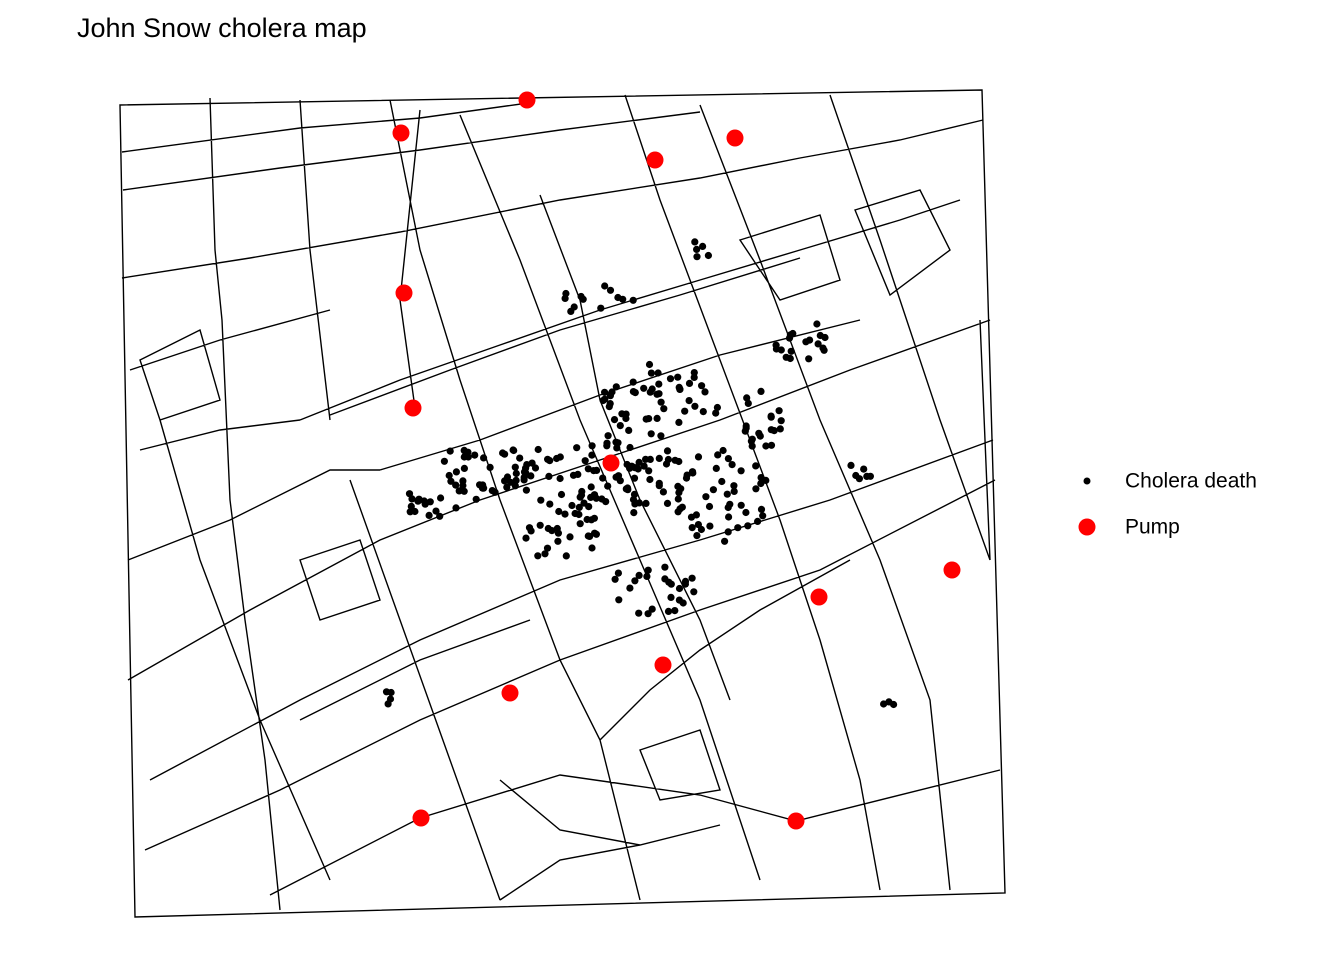  I want to click on legend: Cholera death Pump, so click(1167, 504).